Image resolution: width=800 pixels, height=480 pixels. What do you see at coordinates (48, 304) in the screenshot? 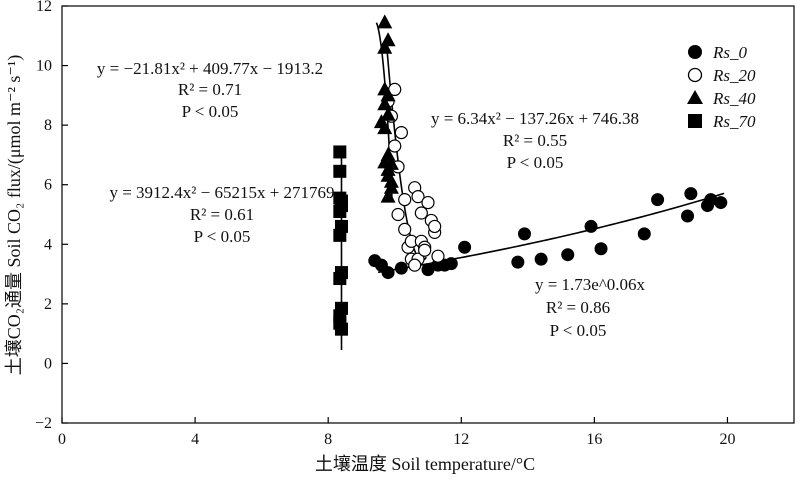
I see `y-tick-label: 2` at bounding box center [48, 304].